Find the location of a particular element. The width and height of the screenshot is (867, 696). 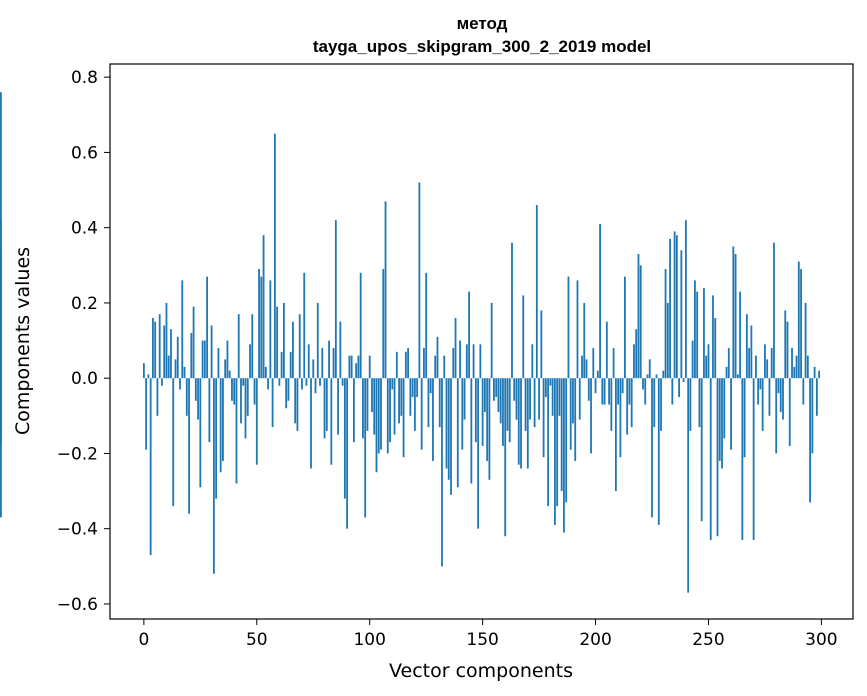

y-tick-label: 0.2 is located at coordinates (84, 304).